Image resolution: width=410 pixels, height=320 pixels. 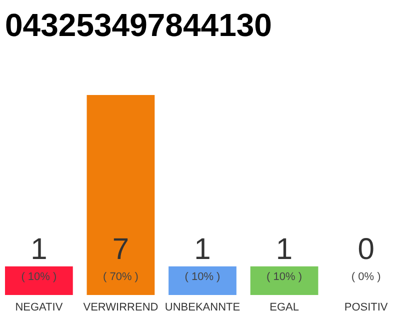 What do you see at coordinates (366, 249) in the screenshot?
I see `data-label: 0` at bounding box center [366, 249].